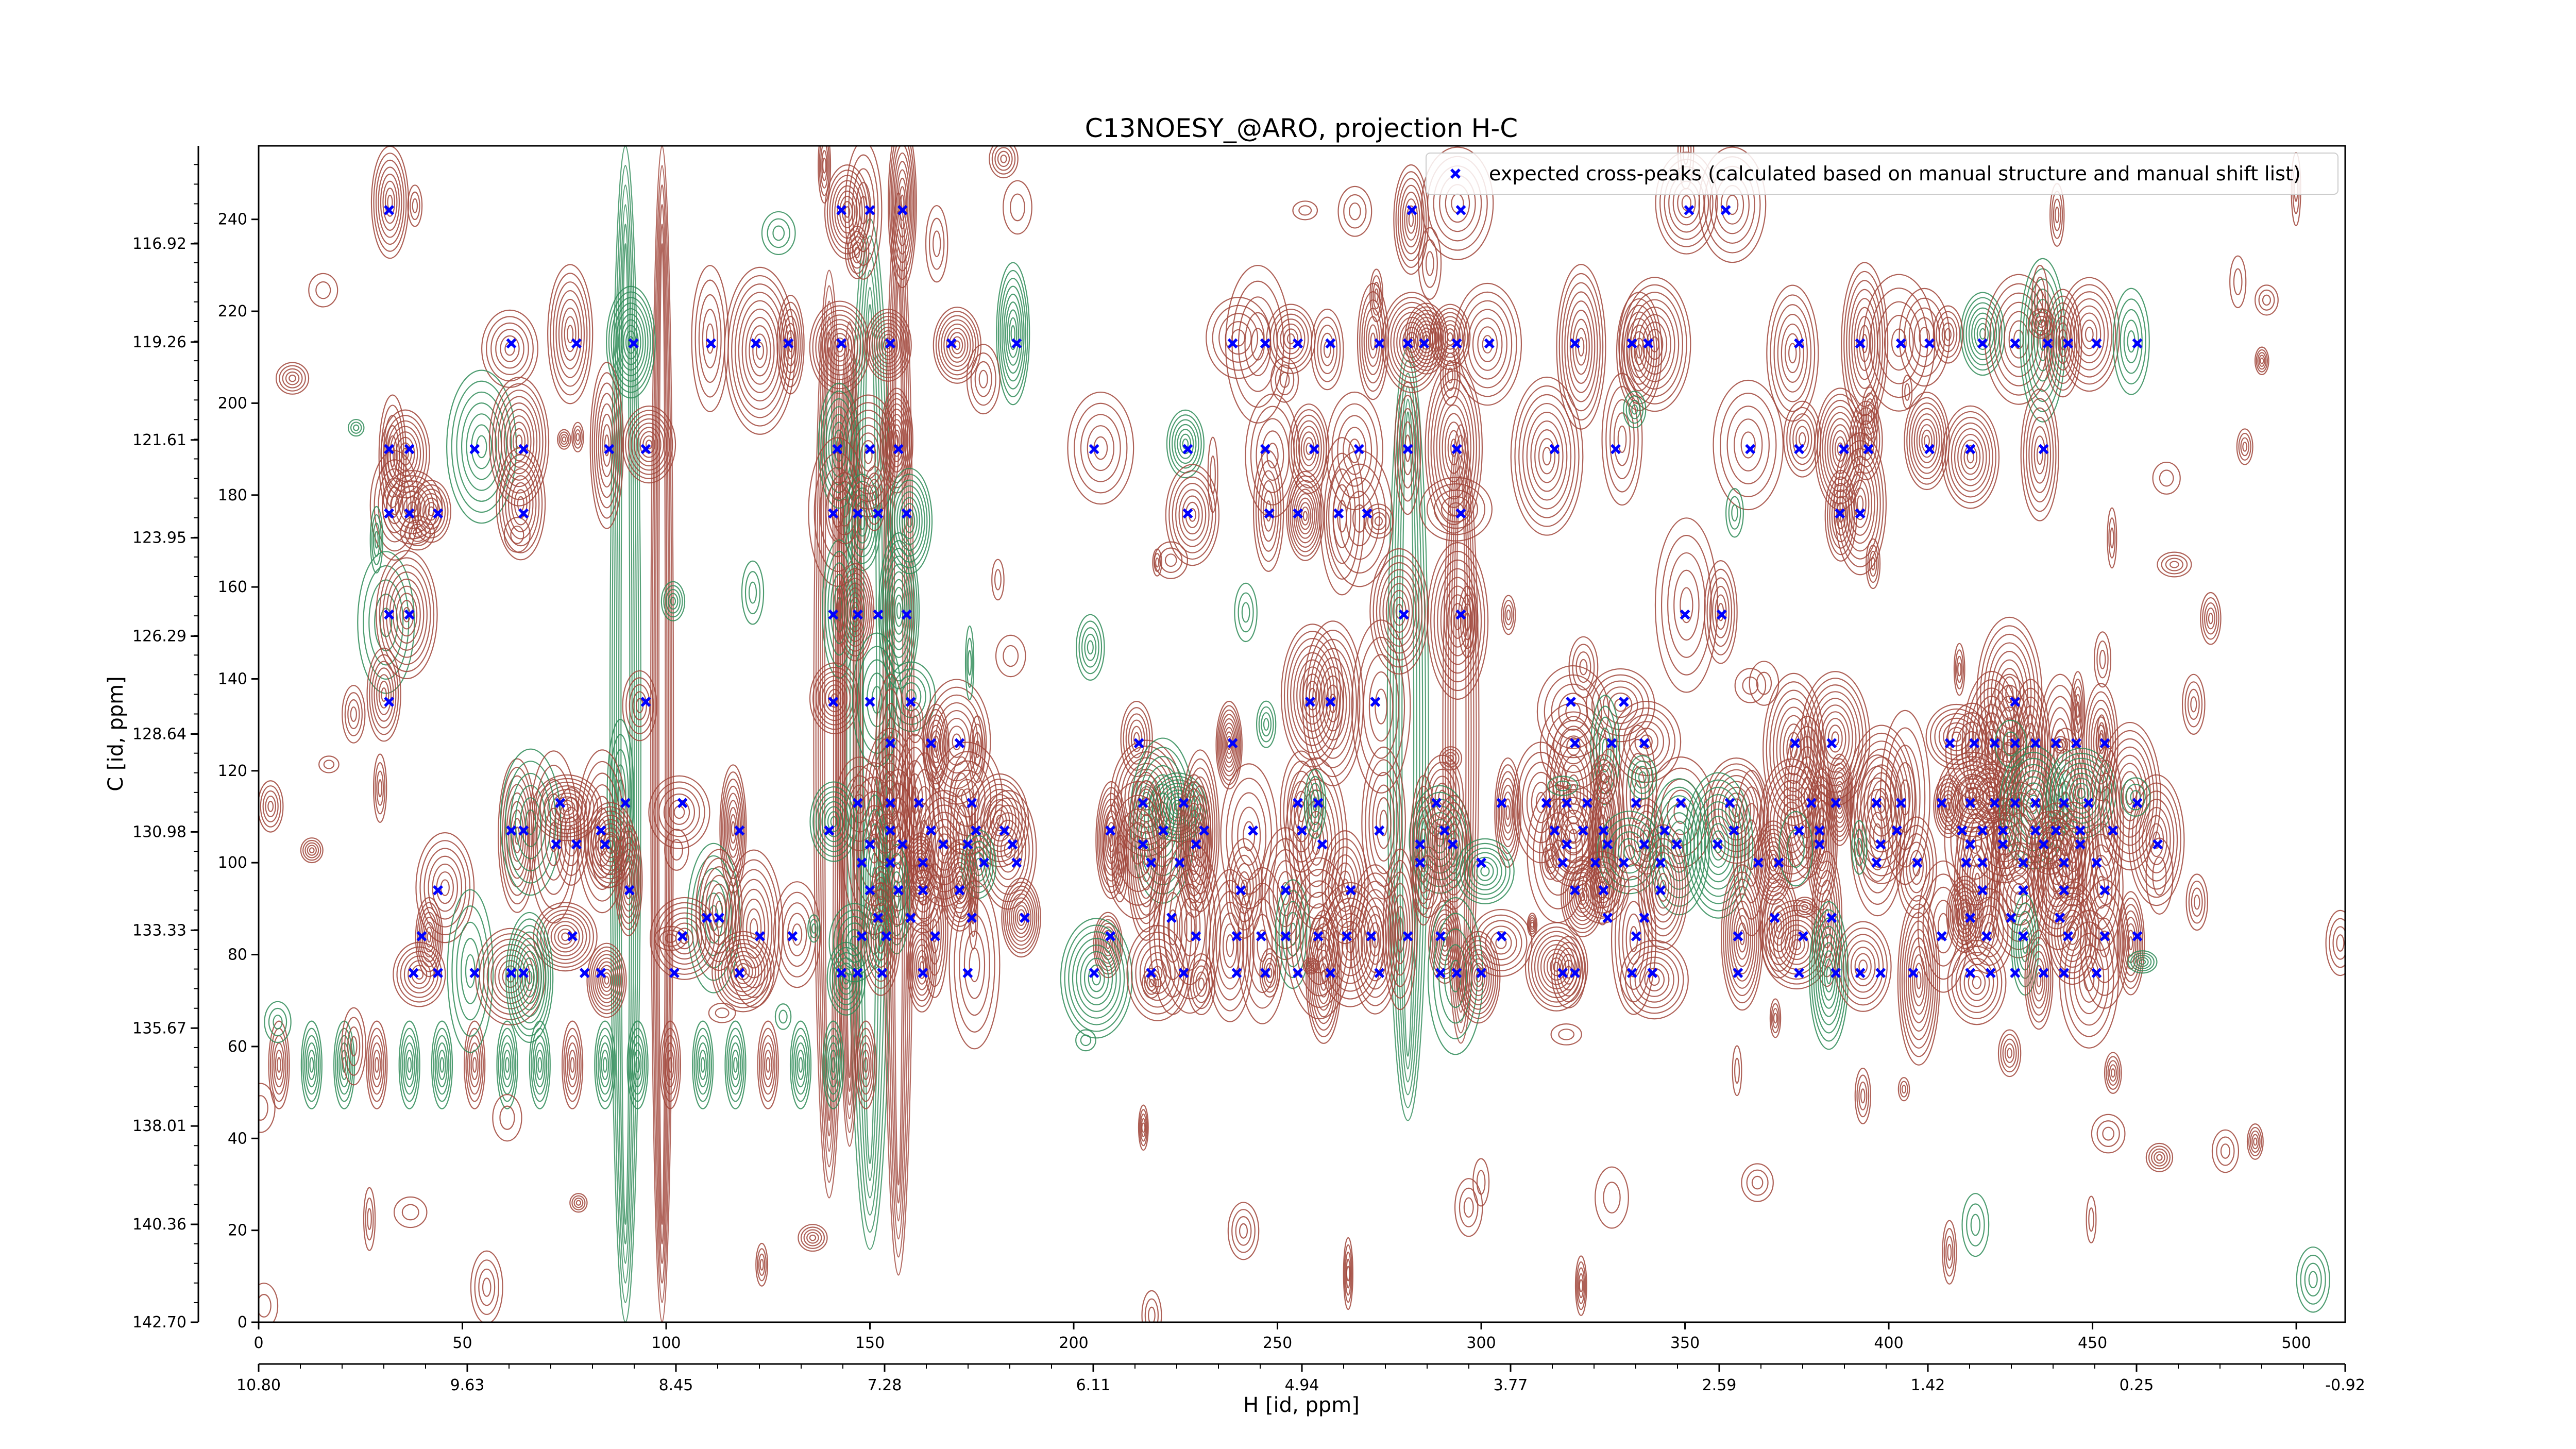  What do you see at coordinates (1481, 1343) in the screenshot?
I see `x-tick-label: 300` at bounding box center [1481, 1343].